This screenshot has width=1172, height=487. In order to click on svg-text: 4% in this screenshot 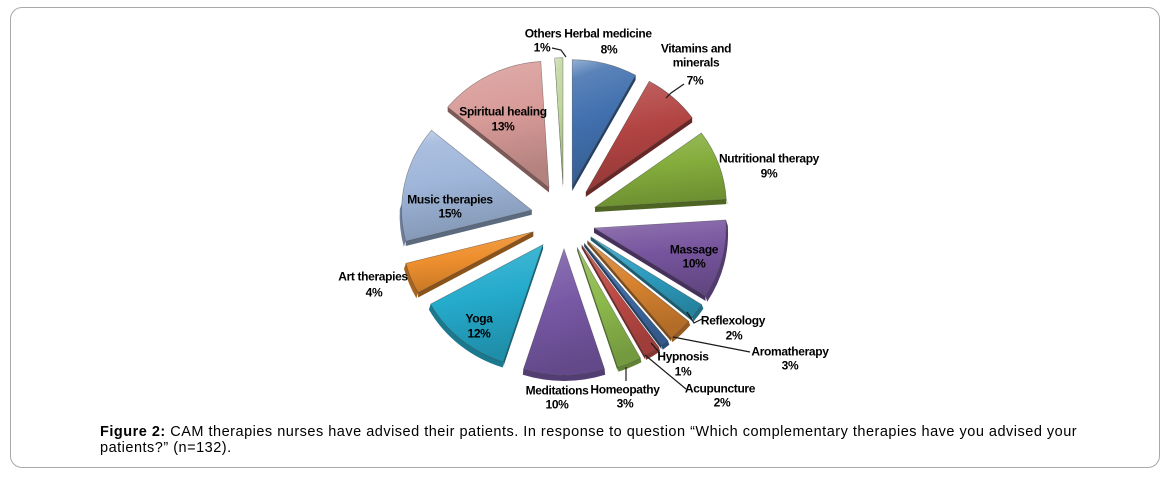, I will do `click(374, 292)`.